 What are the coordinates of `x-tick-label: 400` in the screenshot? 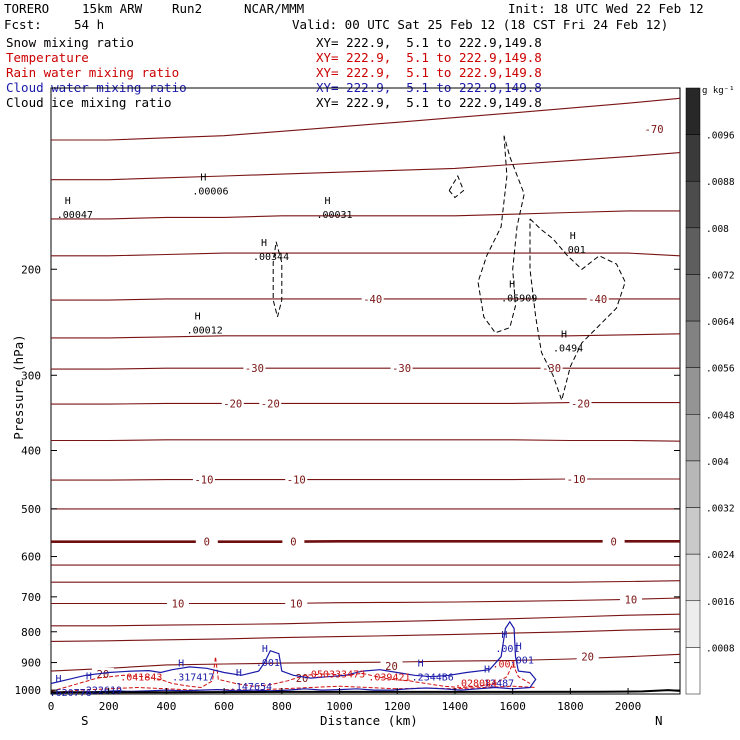 It's located at (166, 706).